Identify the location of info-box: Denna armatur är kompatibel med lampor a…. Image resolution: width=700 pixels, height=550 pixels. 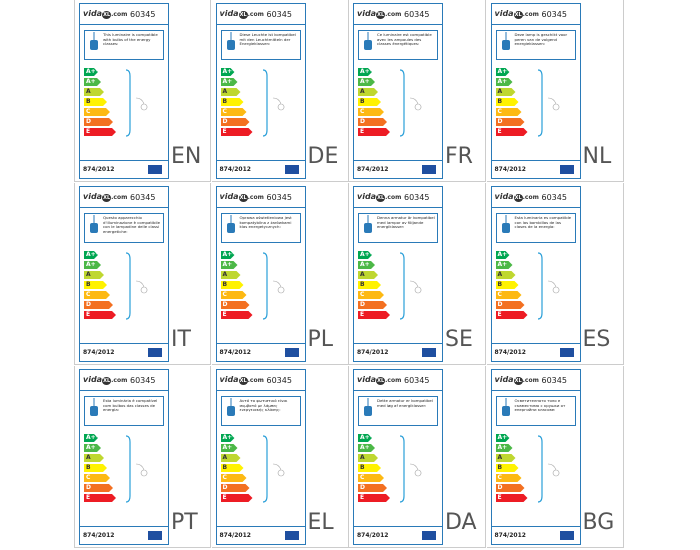
(398, 228).